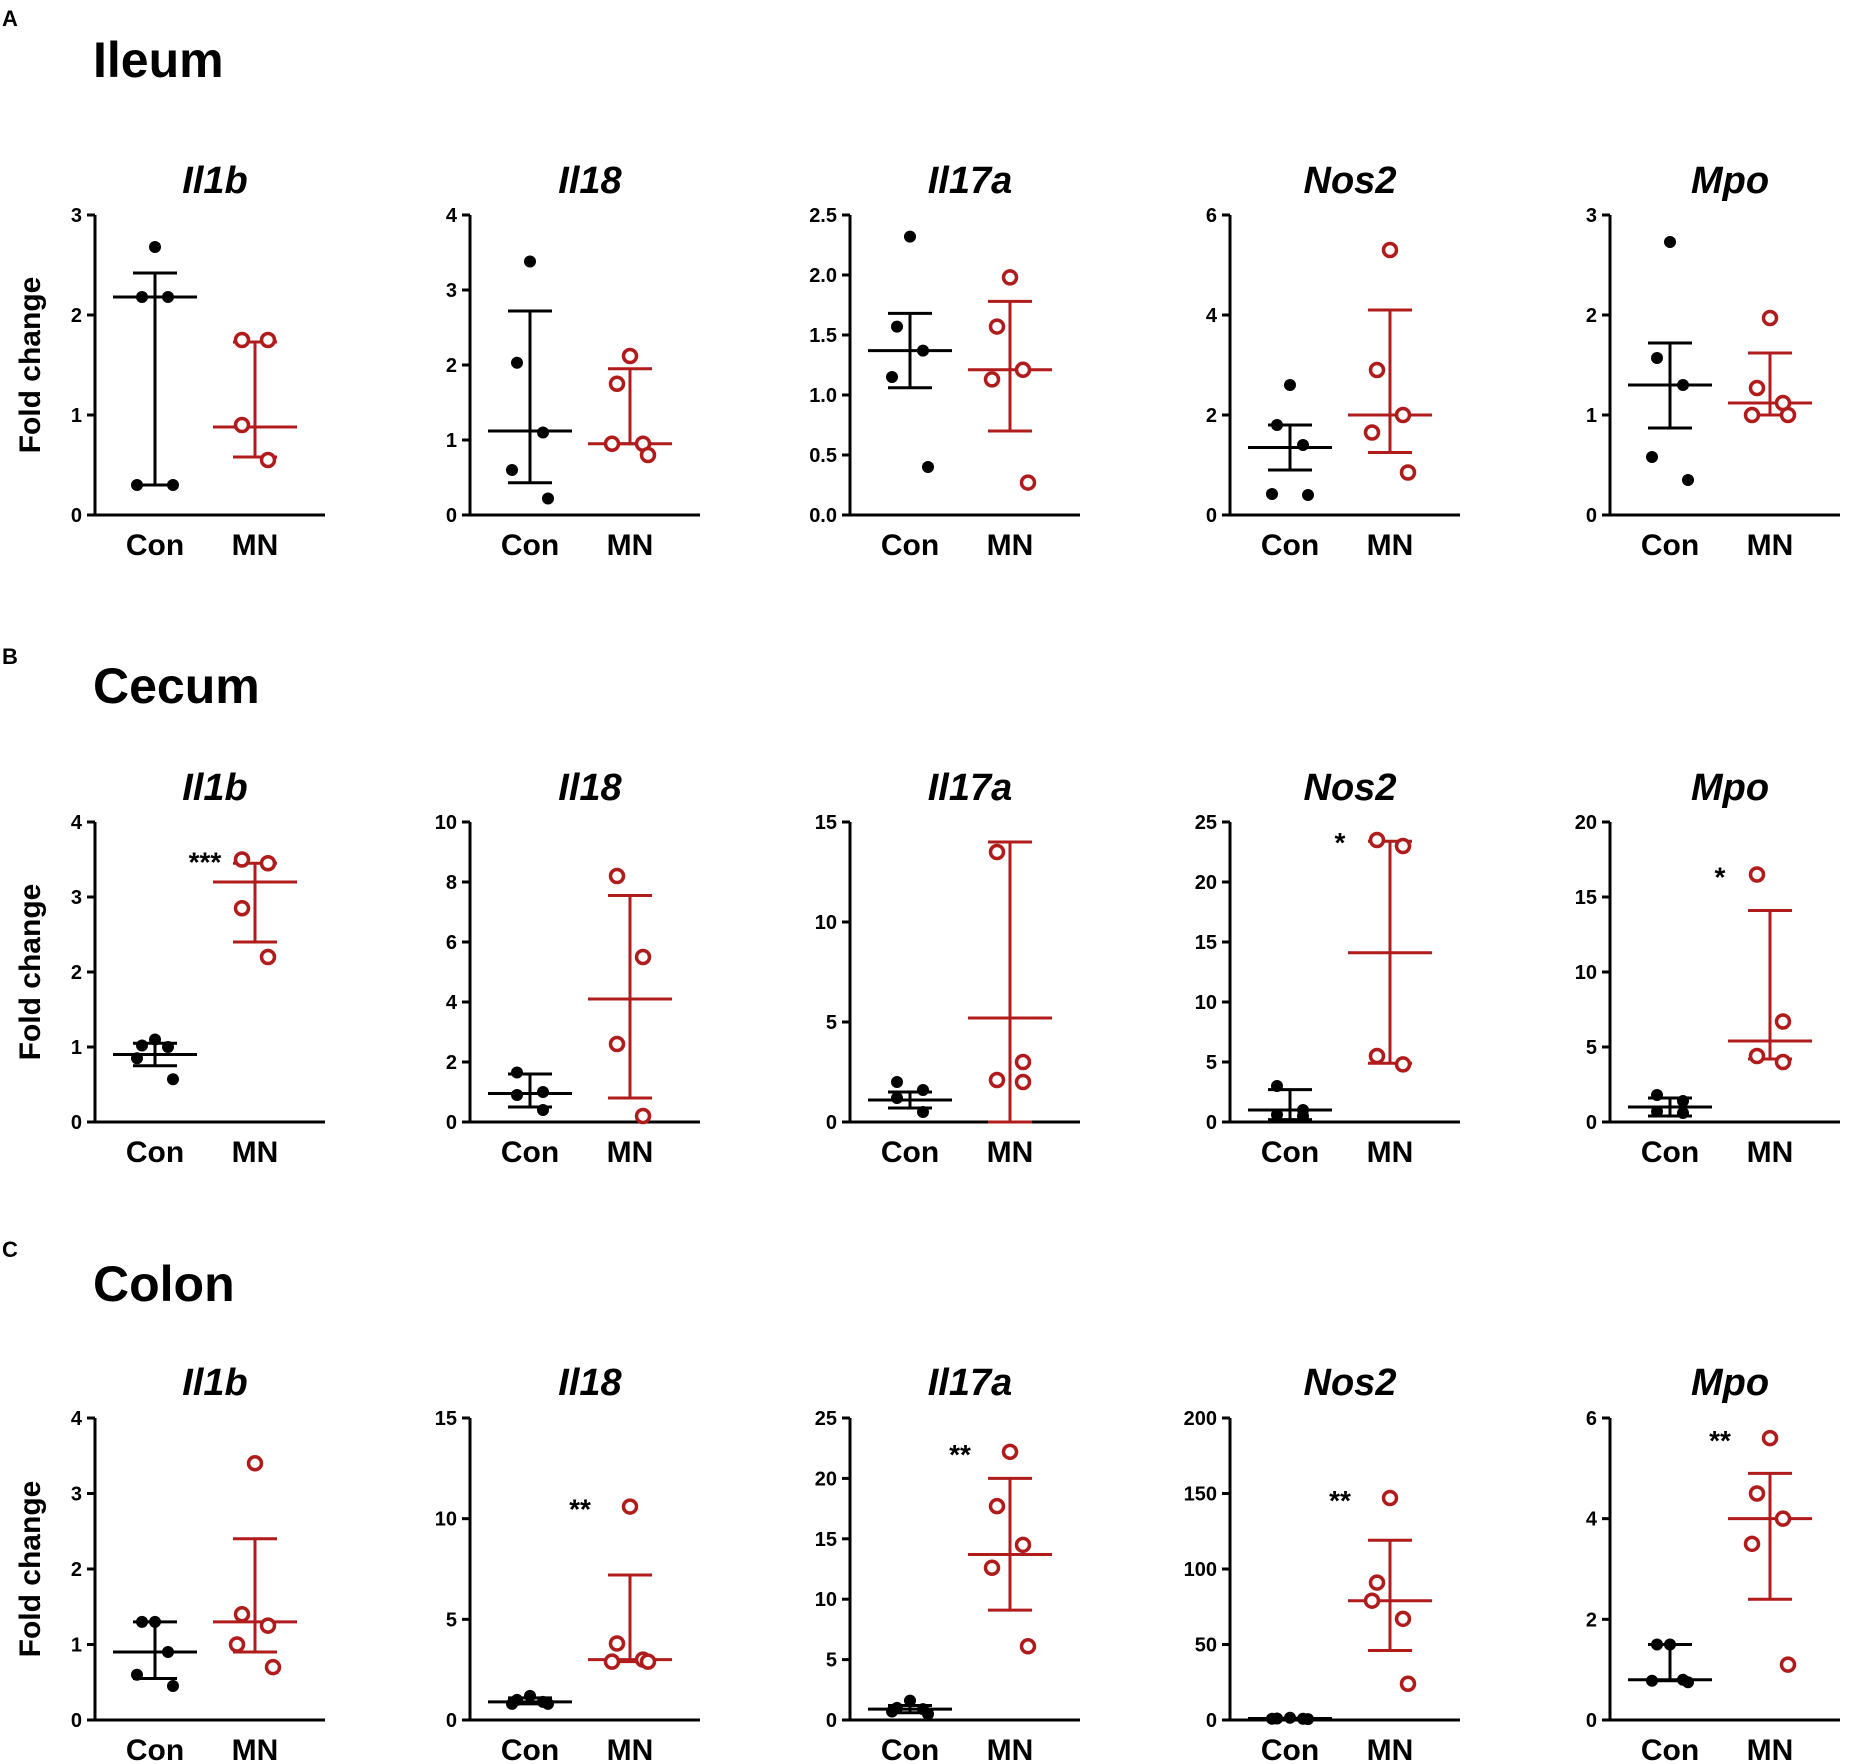  I want to click on panel-title-cecum: Cecum, so click(176, 686).